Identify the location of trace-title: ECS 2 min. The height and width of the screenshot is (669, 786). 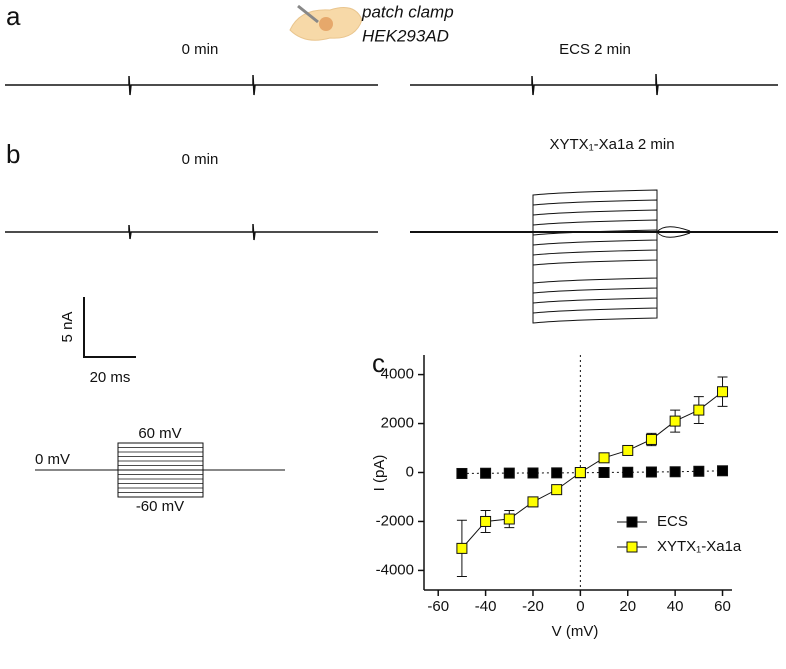
(595, 49).